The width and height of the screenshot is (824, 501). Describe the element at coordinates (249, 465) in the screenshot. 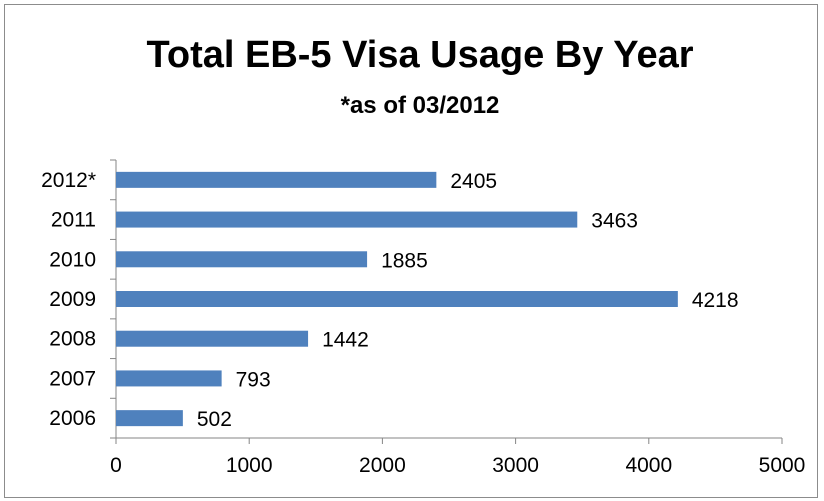

I see `x-tick-label: 1000` at that location.